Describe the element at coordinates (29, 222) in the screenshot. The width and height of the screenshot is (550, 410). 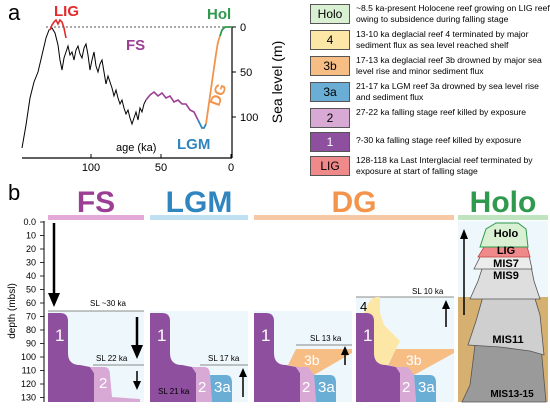
I see `depth-tick-label: 0.0` at that location.